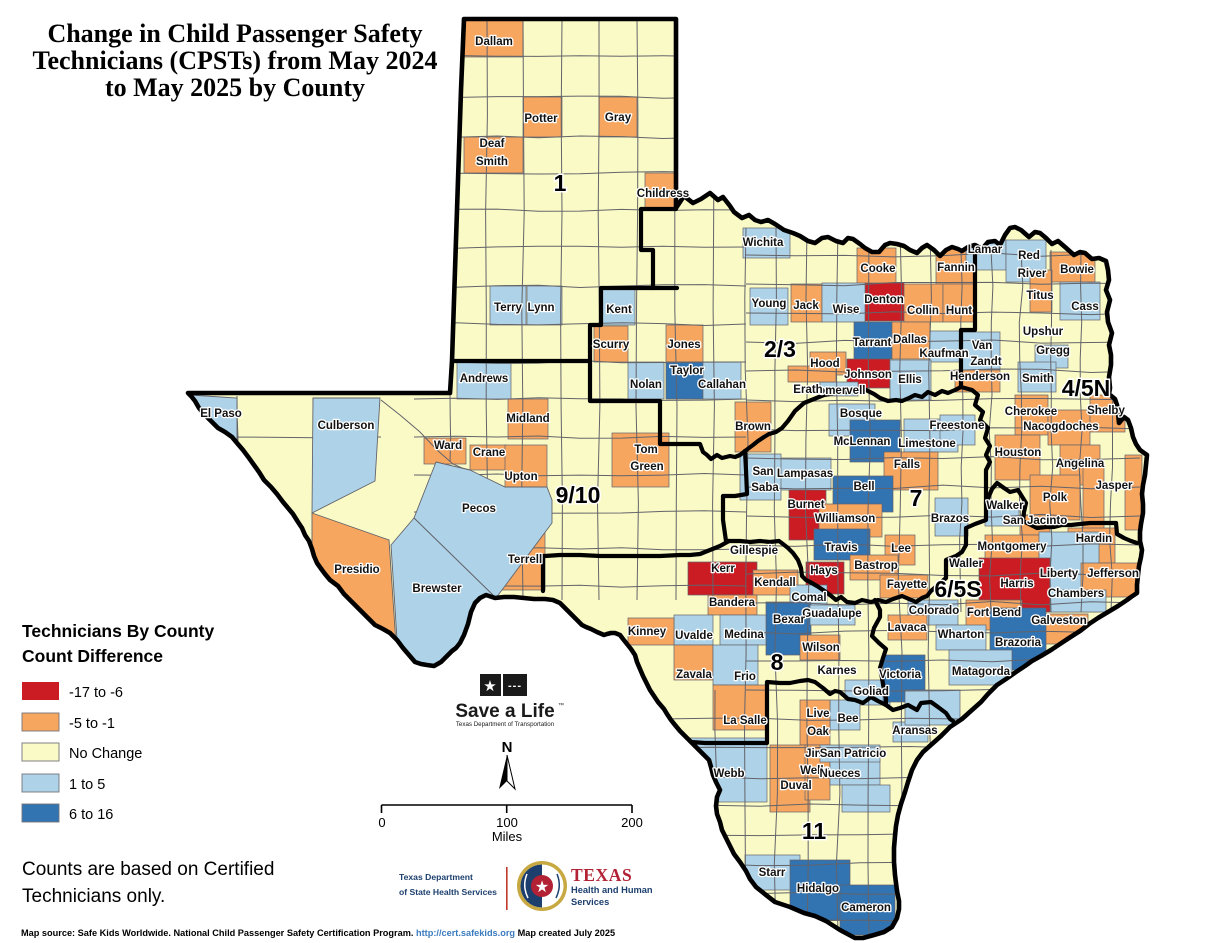 Image resolution: width=1227 pixels, height=943 pixels. Describe the element at coordinates (507, 747) in the screenshot. I see `svg-text: N` at that location.